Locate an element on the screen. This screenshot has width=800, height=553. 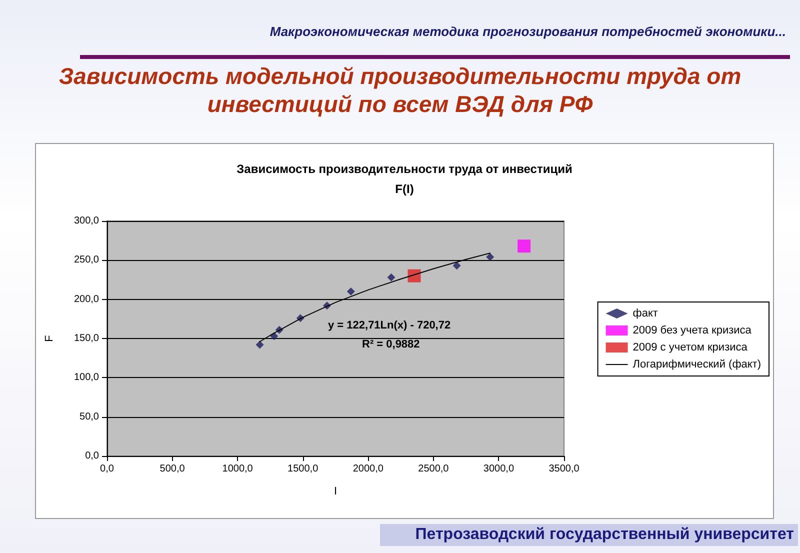
x-tick-label: 500,0 is located at coordinates (173, 469).